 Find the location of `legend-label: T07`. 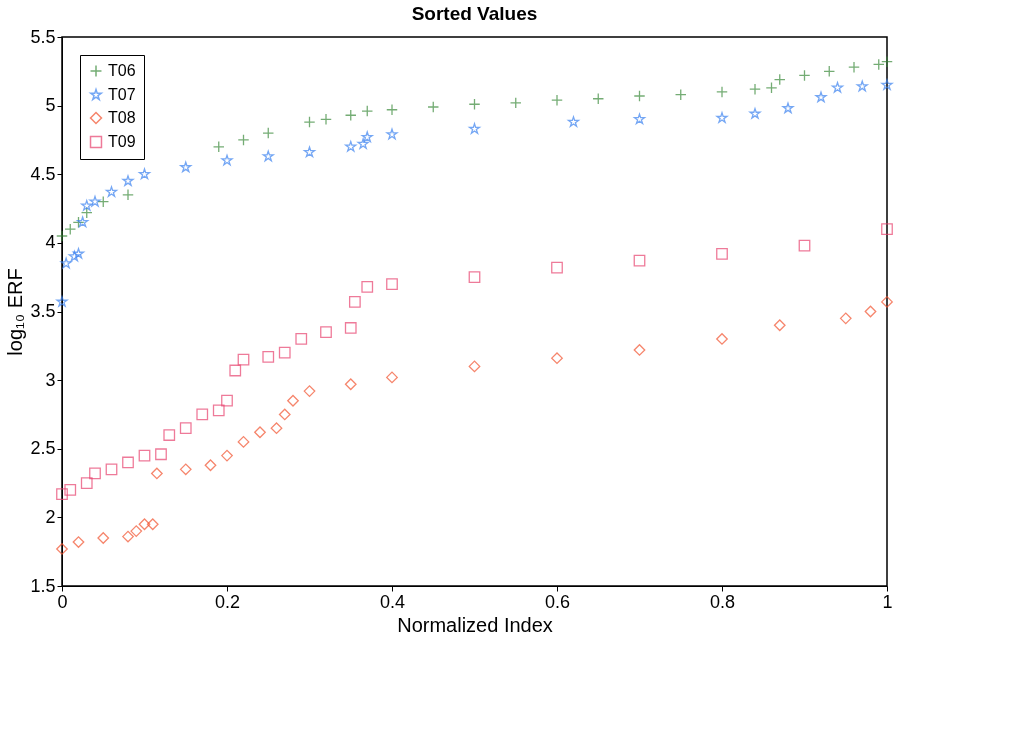

legend-label: T07 is located at coordinates (122, 94).